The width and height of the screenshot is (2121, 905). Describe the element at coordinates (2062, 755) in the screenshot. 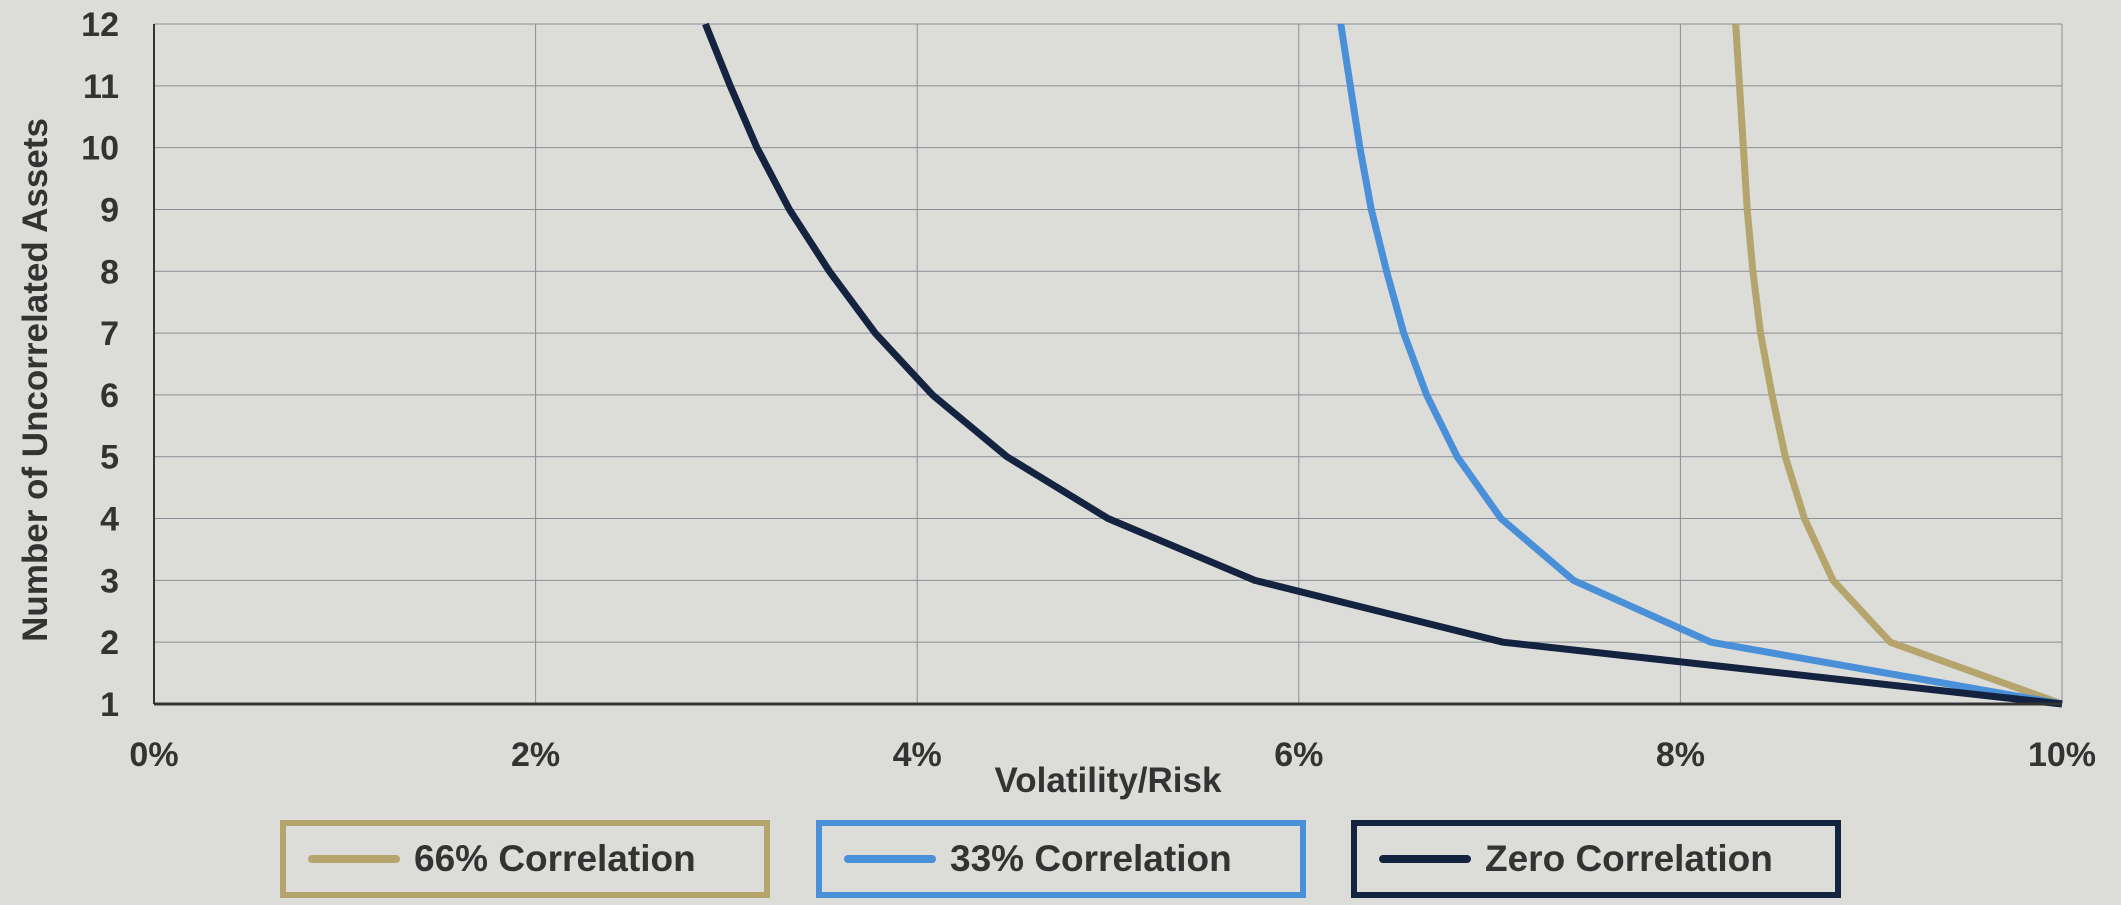

I see `x-tick-label: 10%` at that location.